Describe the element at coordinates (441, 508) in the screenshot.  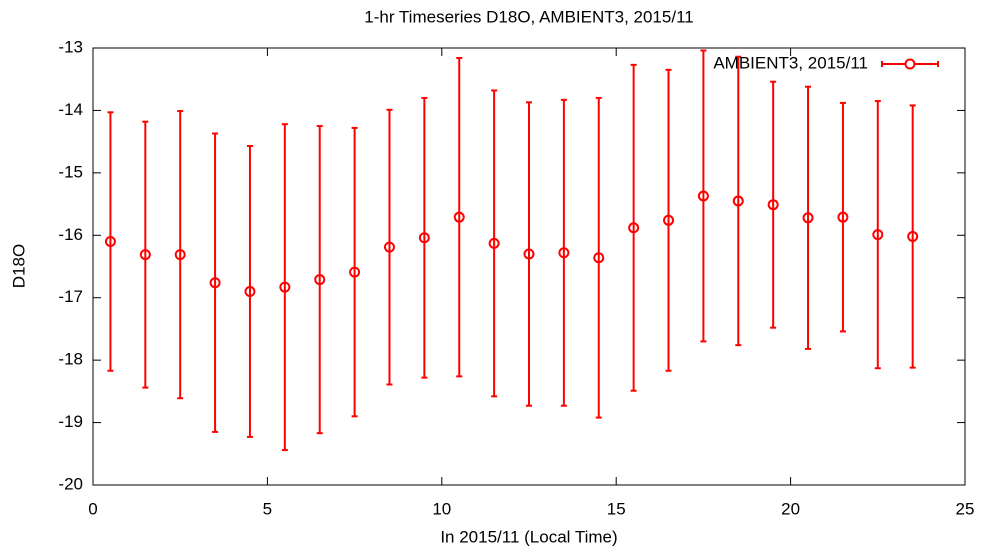
I see `x-tick-label: 10` at that location.